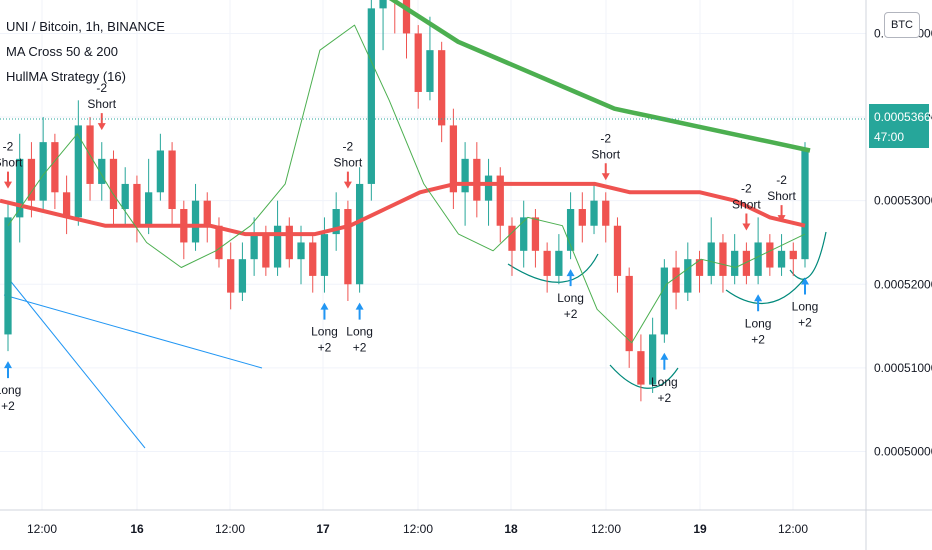 Image resolution: width=932 pixels, height=550 pixels. What do you see at coordinates (66, 76) in the screenshot?
I see `indicator-hullma: HullMA Strategy (16)` at bounding box center [66, 76].